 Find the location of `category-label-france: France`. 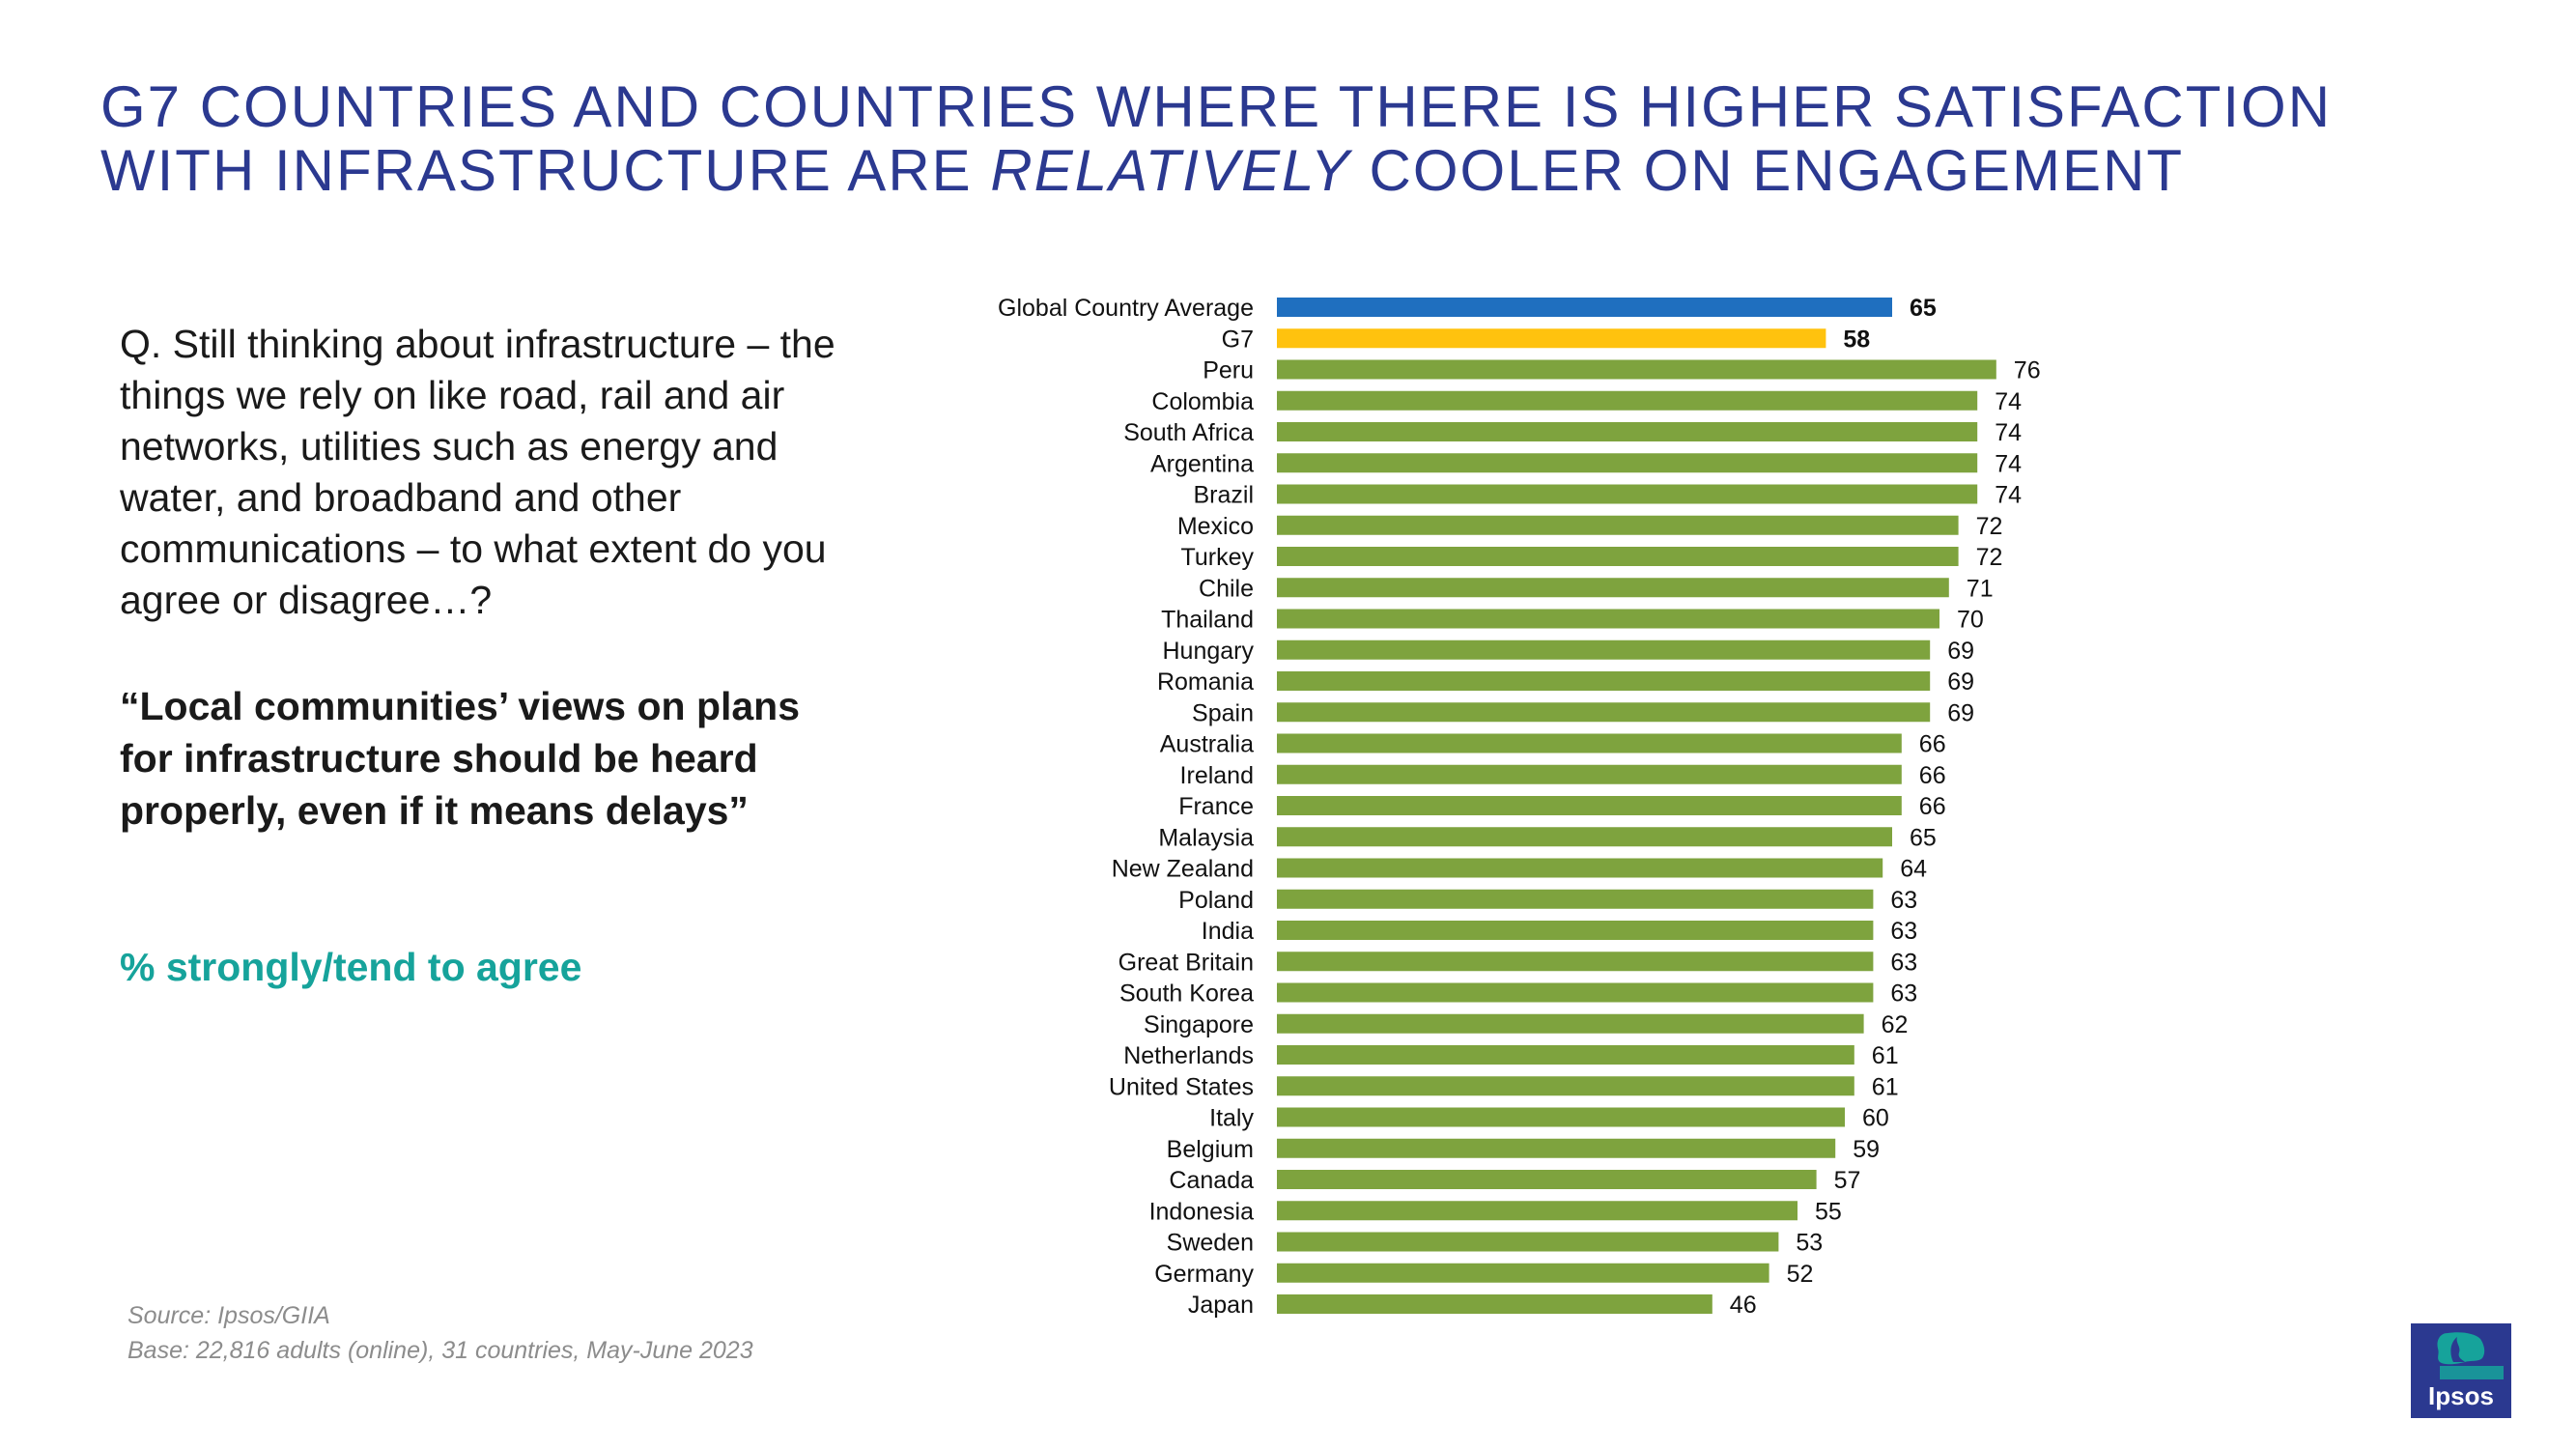

category-label-france: France is located at coordinates (1216, 806).